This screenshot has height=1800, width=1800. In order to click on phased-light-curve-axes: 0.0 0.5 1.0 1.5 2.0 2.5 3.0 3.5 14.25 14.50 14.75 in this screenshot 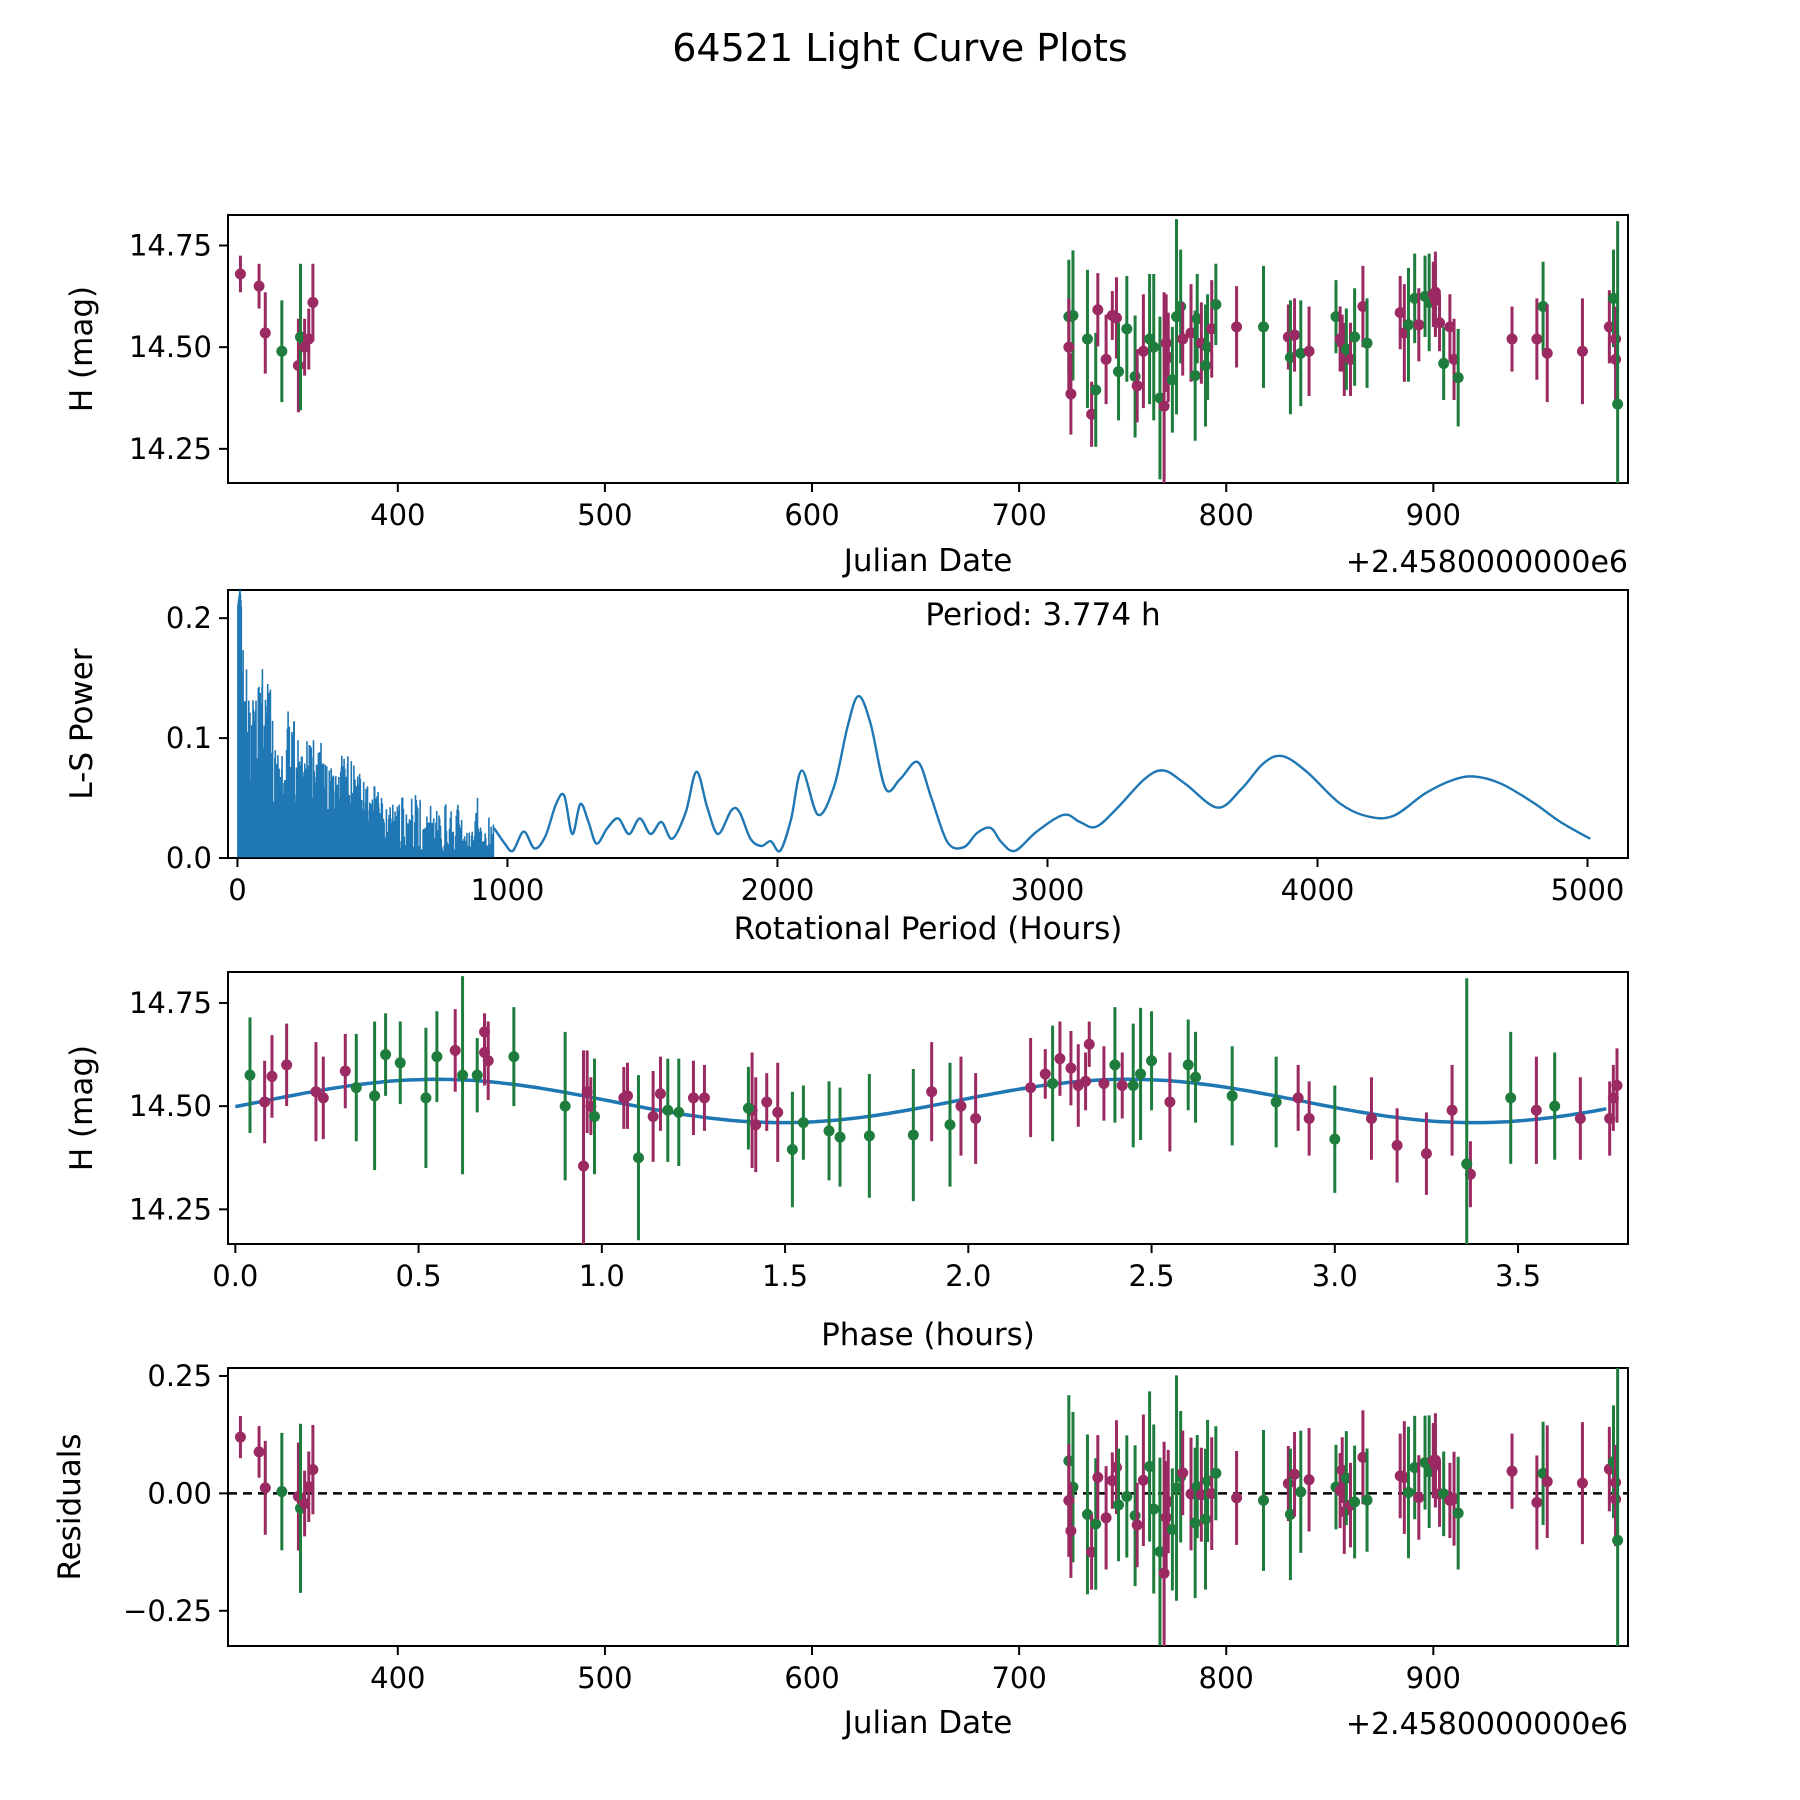, I will do `click(879, 1132)`.